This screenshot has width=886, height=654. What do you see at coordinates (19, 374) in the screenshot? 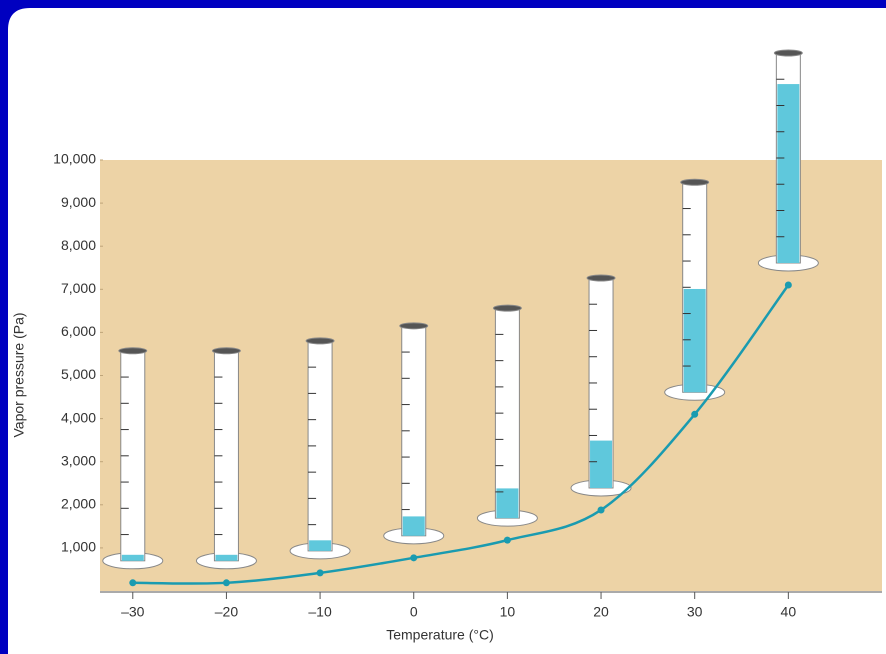
I see `y-axis-title: Vapor pressure (Pa)` at bounding box center [19, 374].